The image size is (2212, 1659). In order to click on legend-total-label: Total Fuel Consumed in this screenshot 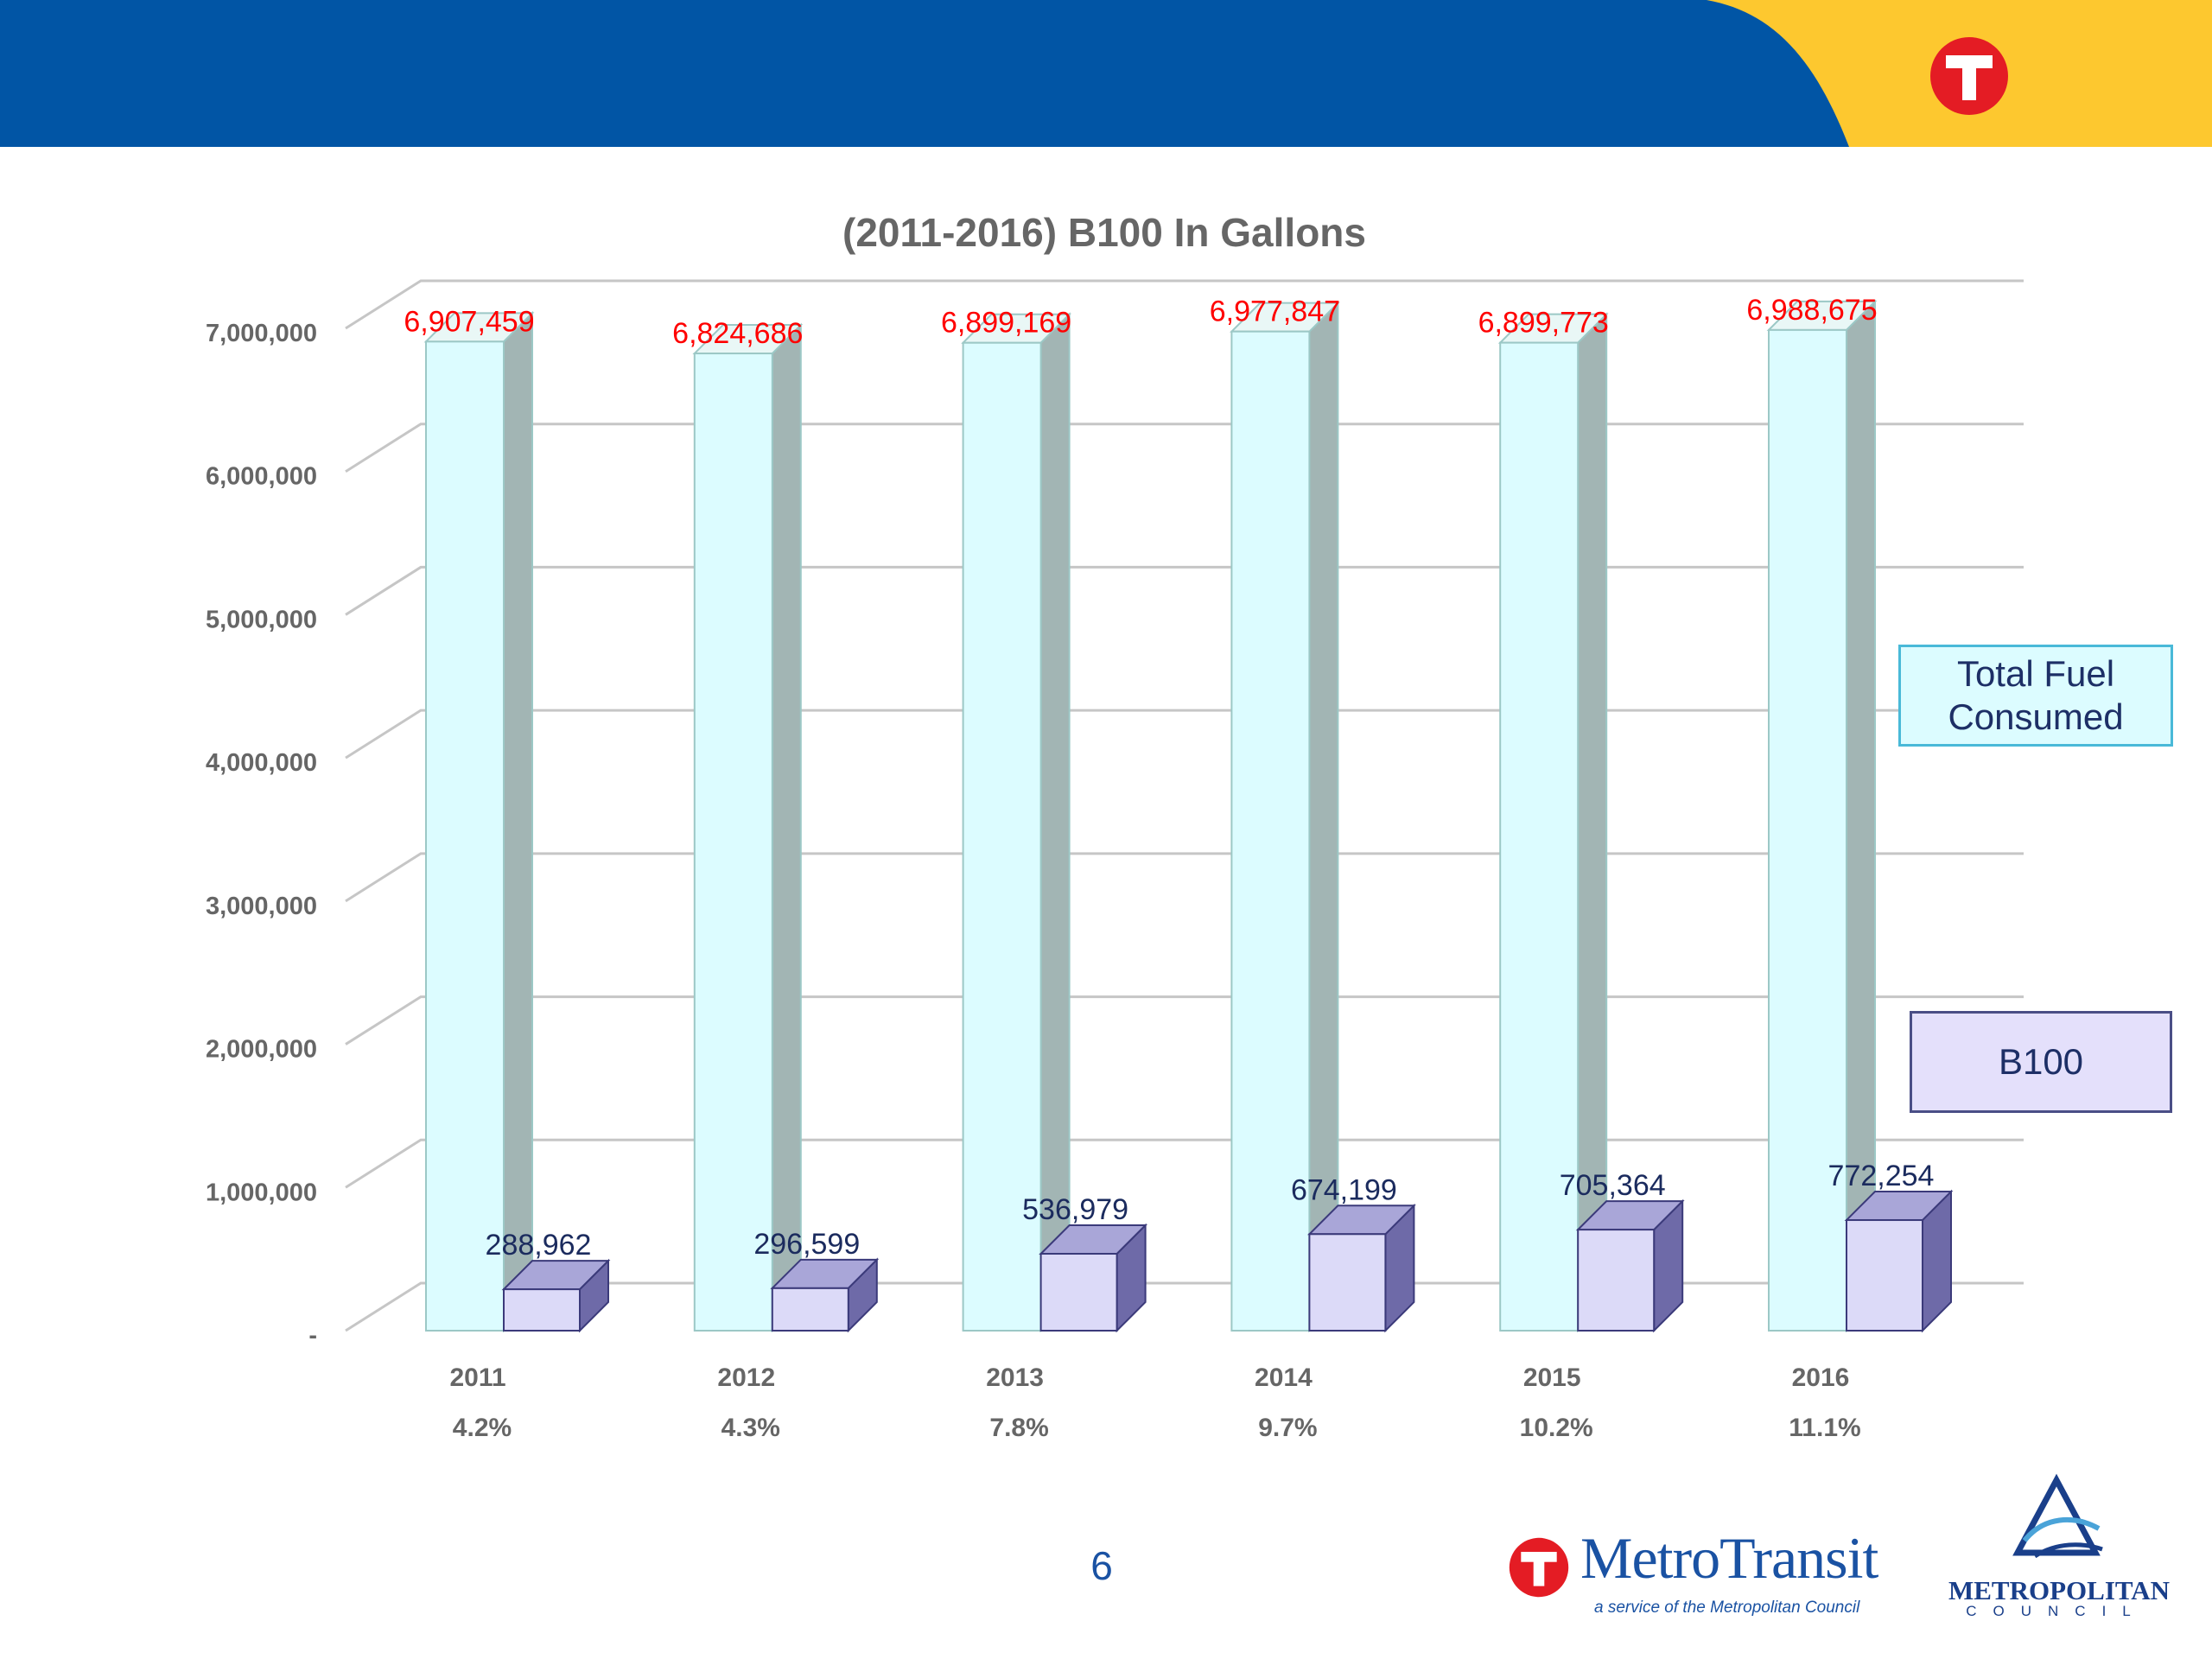, I will do `click(2036, 694)`.